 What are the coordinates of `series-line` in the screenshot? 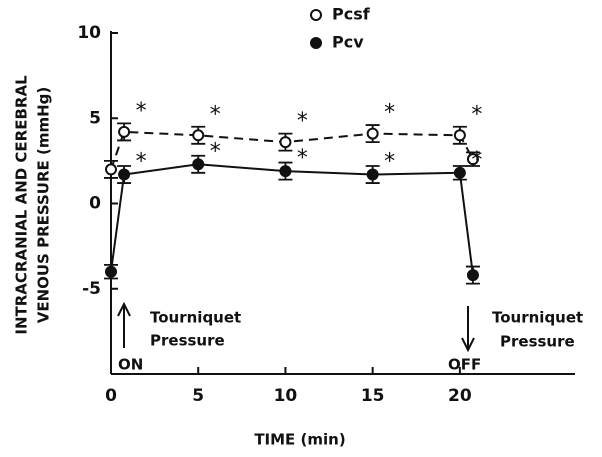 It's located at (292, 219).